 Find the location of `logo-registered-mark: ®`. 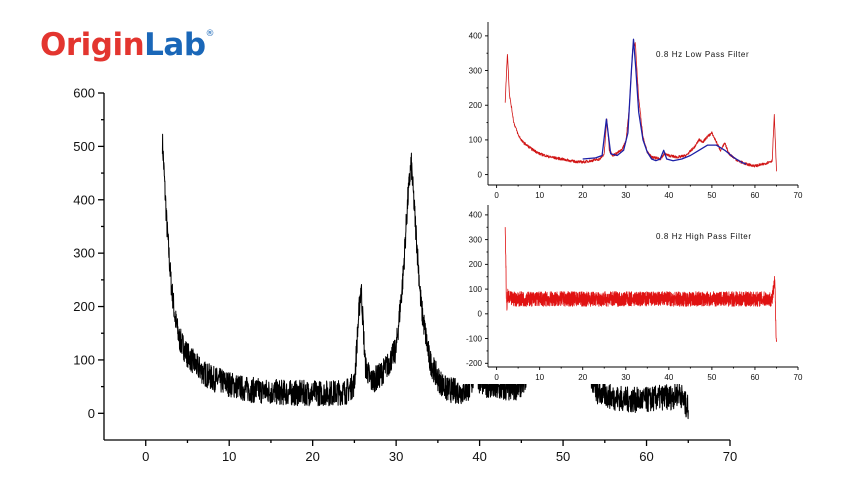

logo-registered-mark: ® is located at coordinates (210, 34).